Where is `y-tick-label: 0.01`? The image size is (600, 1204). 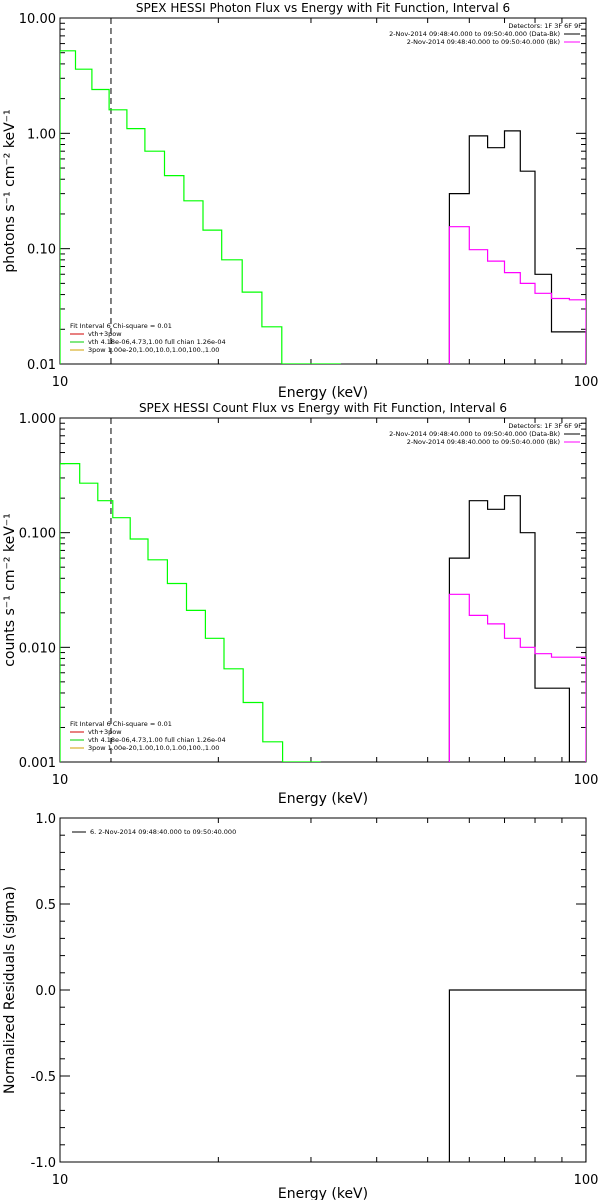 y-tick-label: 0.01 is located at coordinates (41, 365).